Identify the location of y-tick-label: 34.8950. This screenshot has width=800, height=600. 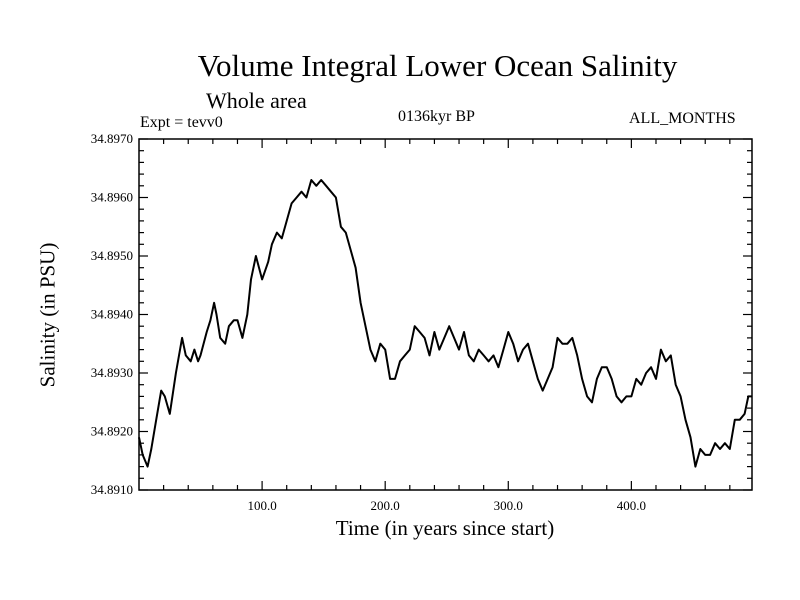
(112, 255).